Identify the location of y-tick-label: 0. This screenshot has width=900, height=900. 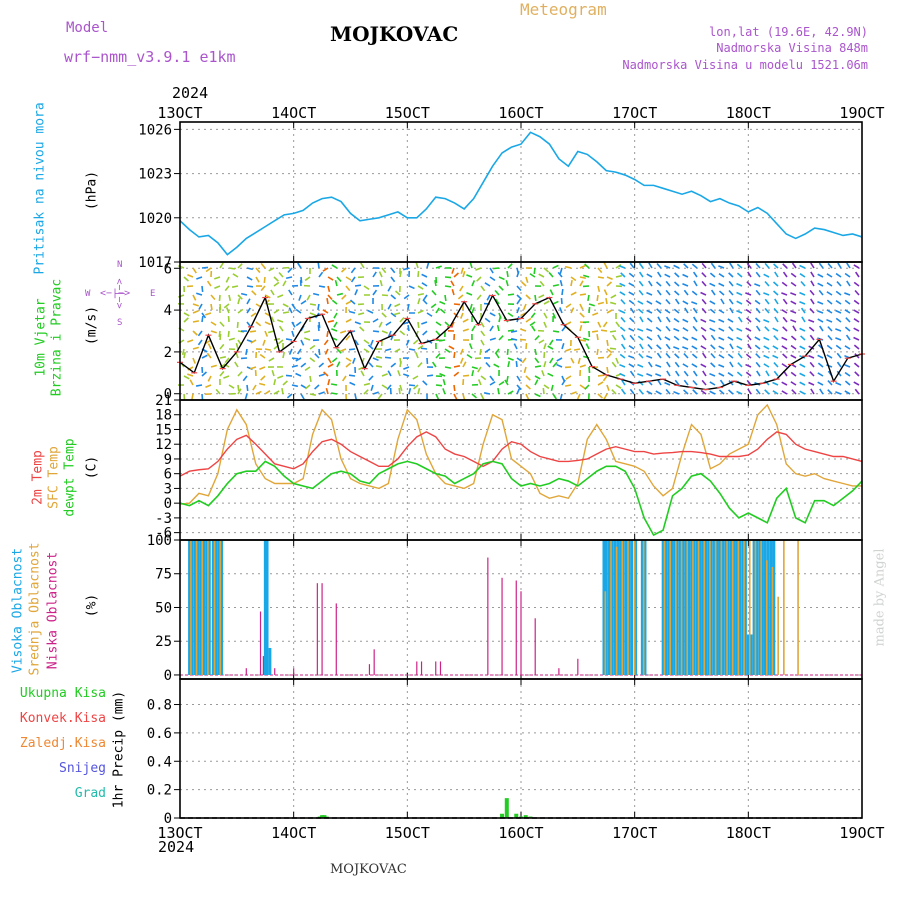
(168, 819).